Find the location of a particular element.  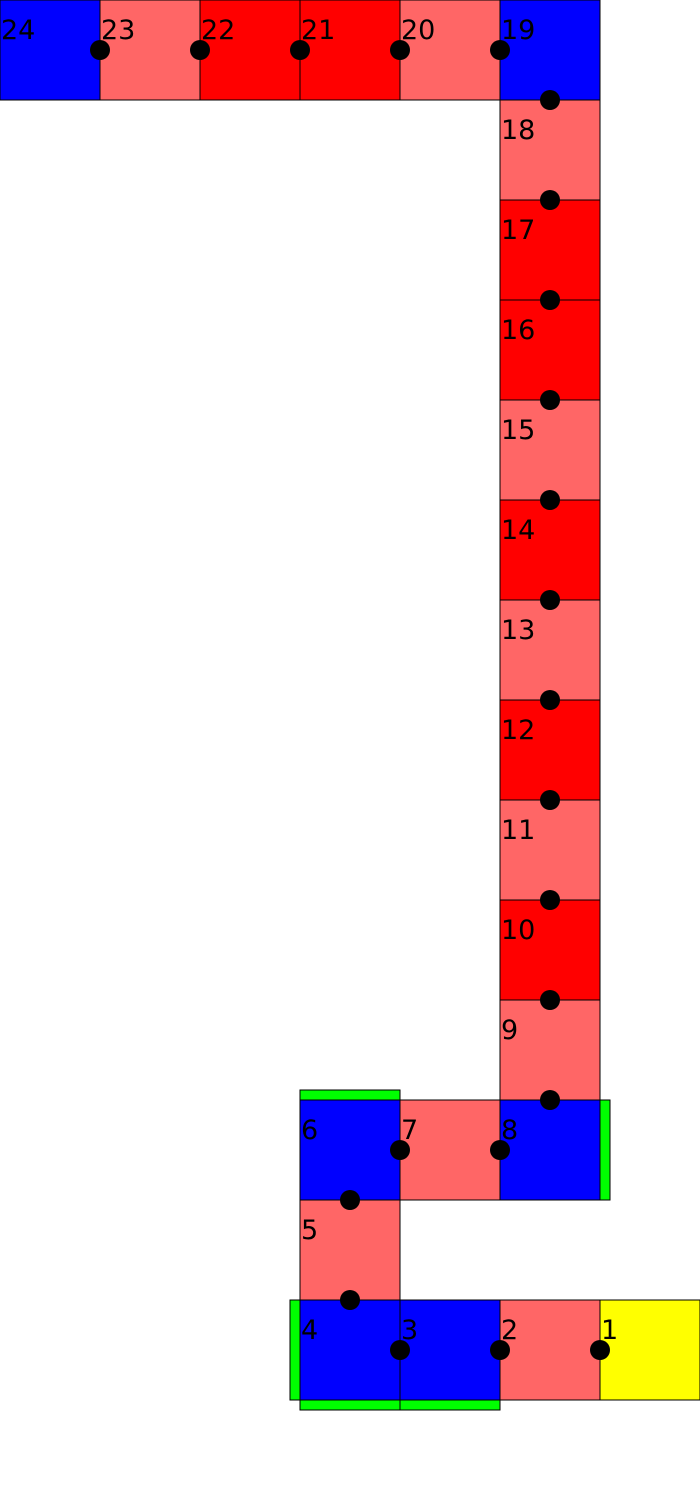

cell-label-10: 10 is located at coordinates (518, 930).